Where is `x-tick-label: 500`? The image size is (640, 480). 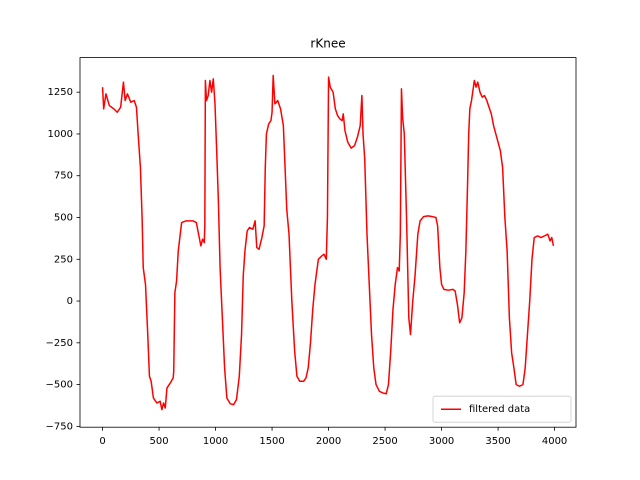 x-tick-label: 500 is located at coordinates (159, 441).